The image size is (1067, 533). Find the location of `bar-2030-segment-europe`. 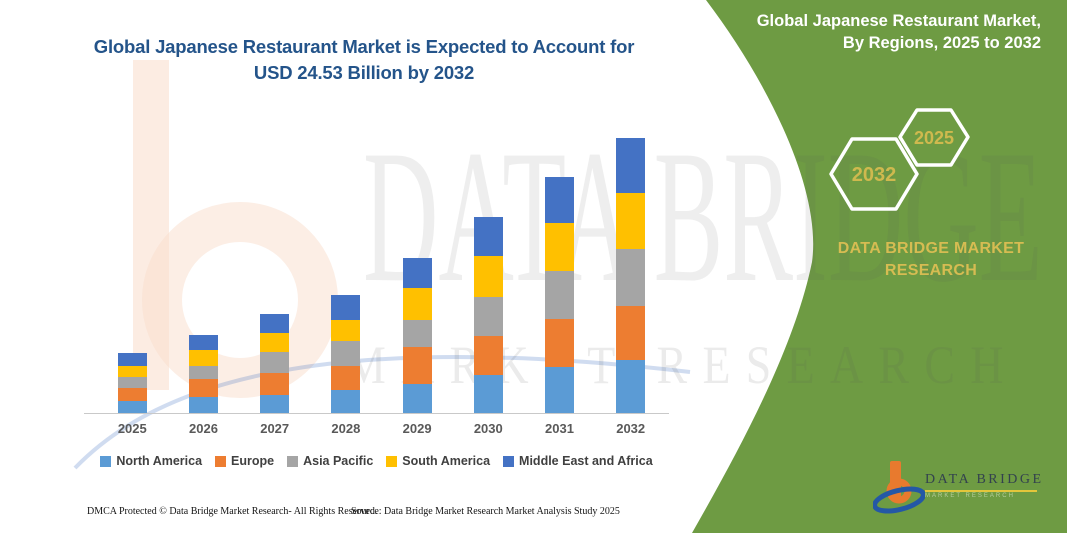

bar-2030-segment-europe is located at coordinates (488, 355).